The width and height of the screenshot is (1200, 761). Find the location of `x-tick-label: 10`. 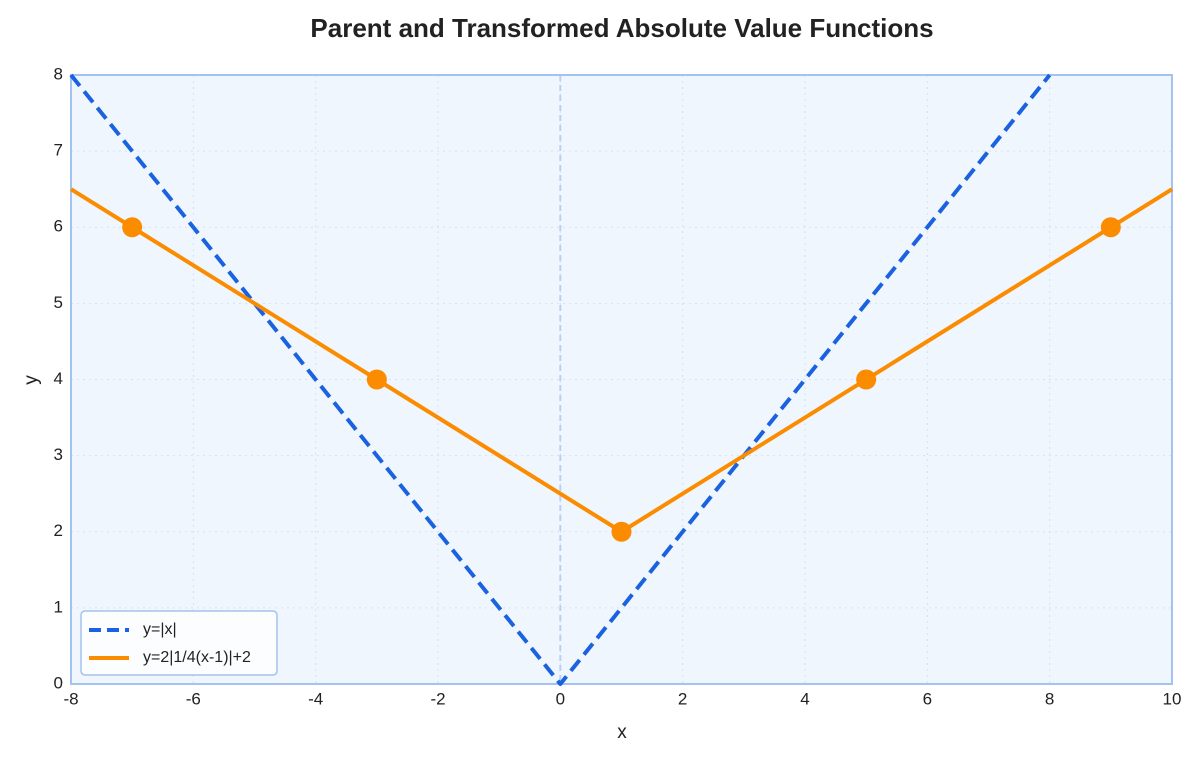

x-tick-label: 10 is located at coordinates (1172, 698).